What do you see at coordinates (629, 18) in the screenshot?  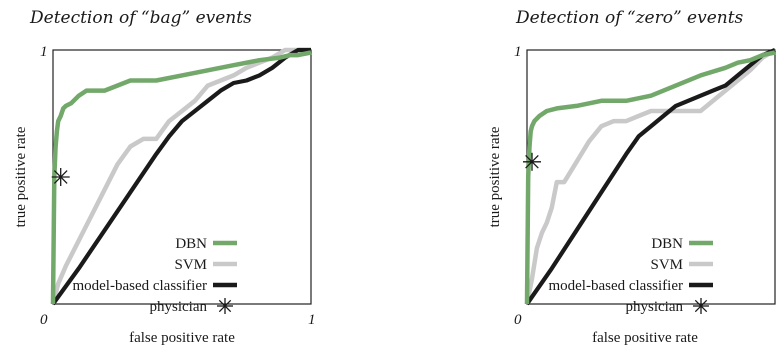 I see `chart-title: Detection of “zero” events` at bounding box center [629, 18].